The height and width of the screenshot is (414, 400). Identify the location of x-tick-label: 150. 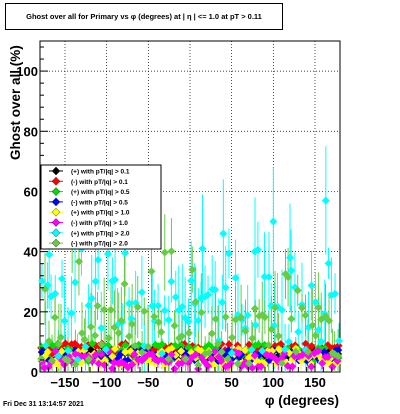
(315, 382).